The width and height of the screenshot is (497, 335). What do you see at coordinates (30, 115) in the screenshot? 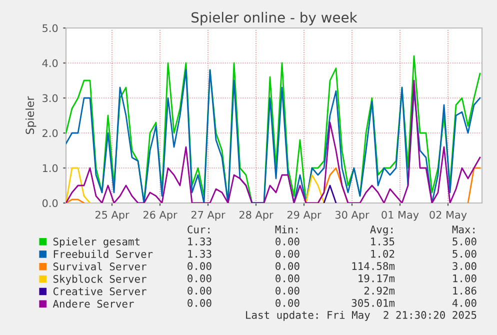
I see `y-axis-title: Spieler` at bounding box center [30, 115].